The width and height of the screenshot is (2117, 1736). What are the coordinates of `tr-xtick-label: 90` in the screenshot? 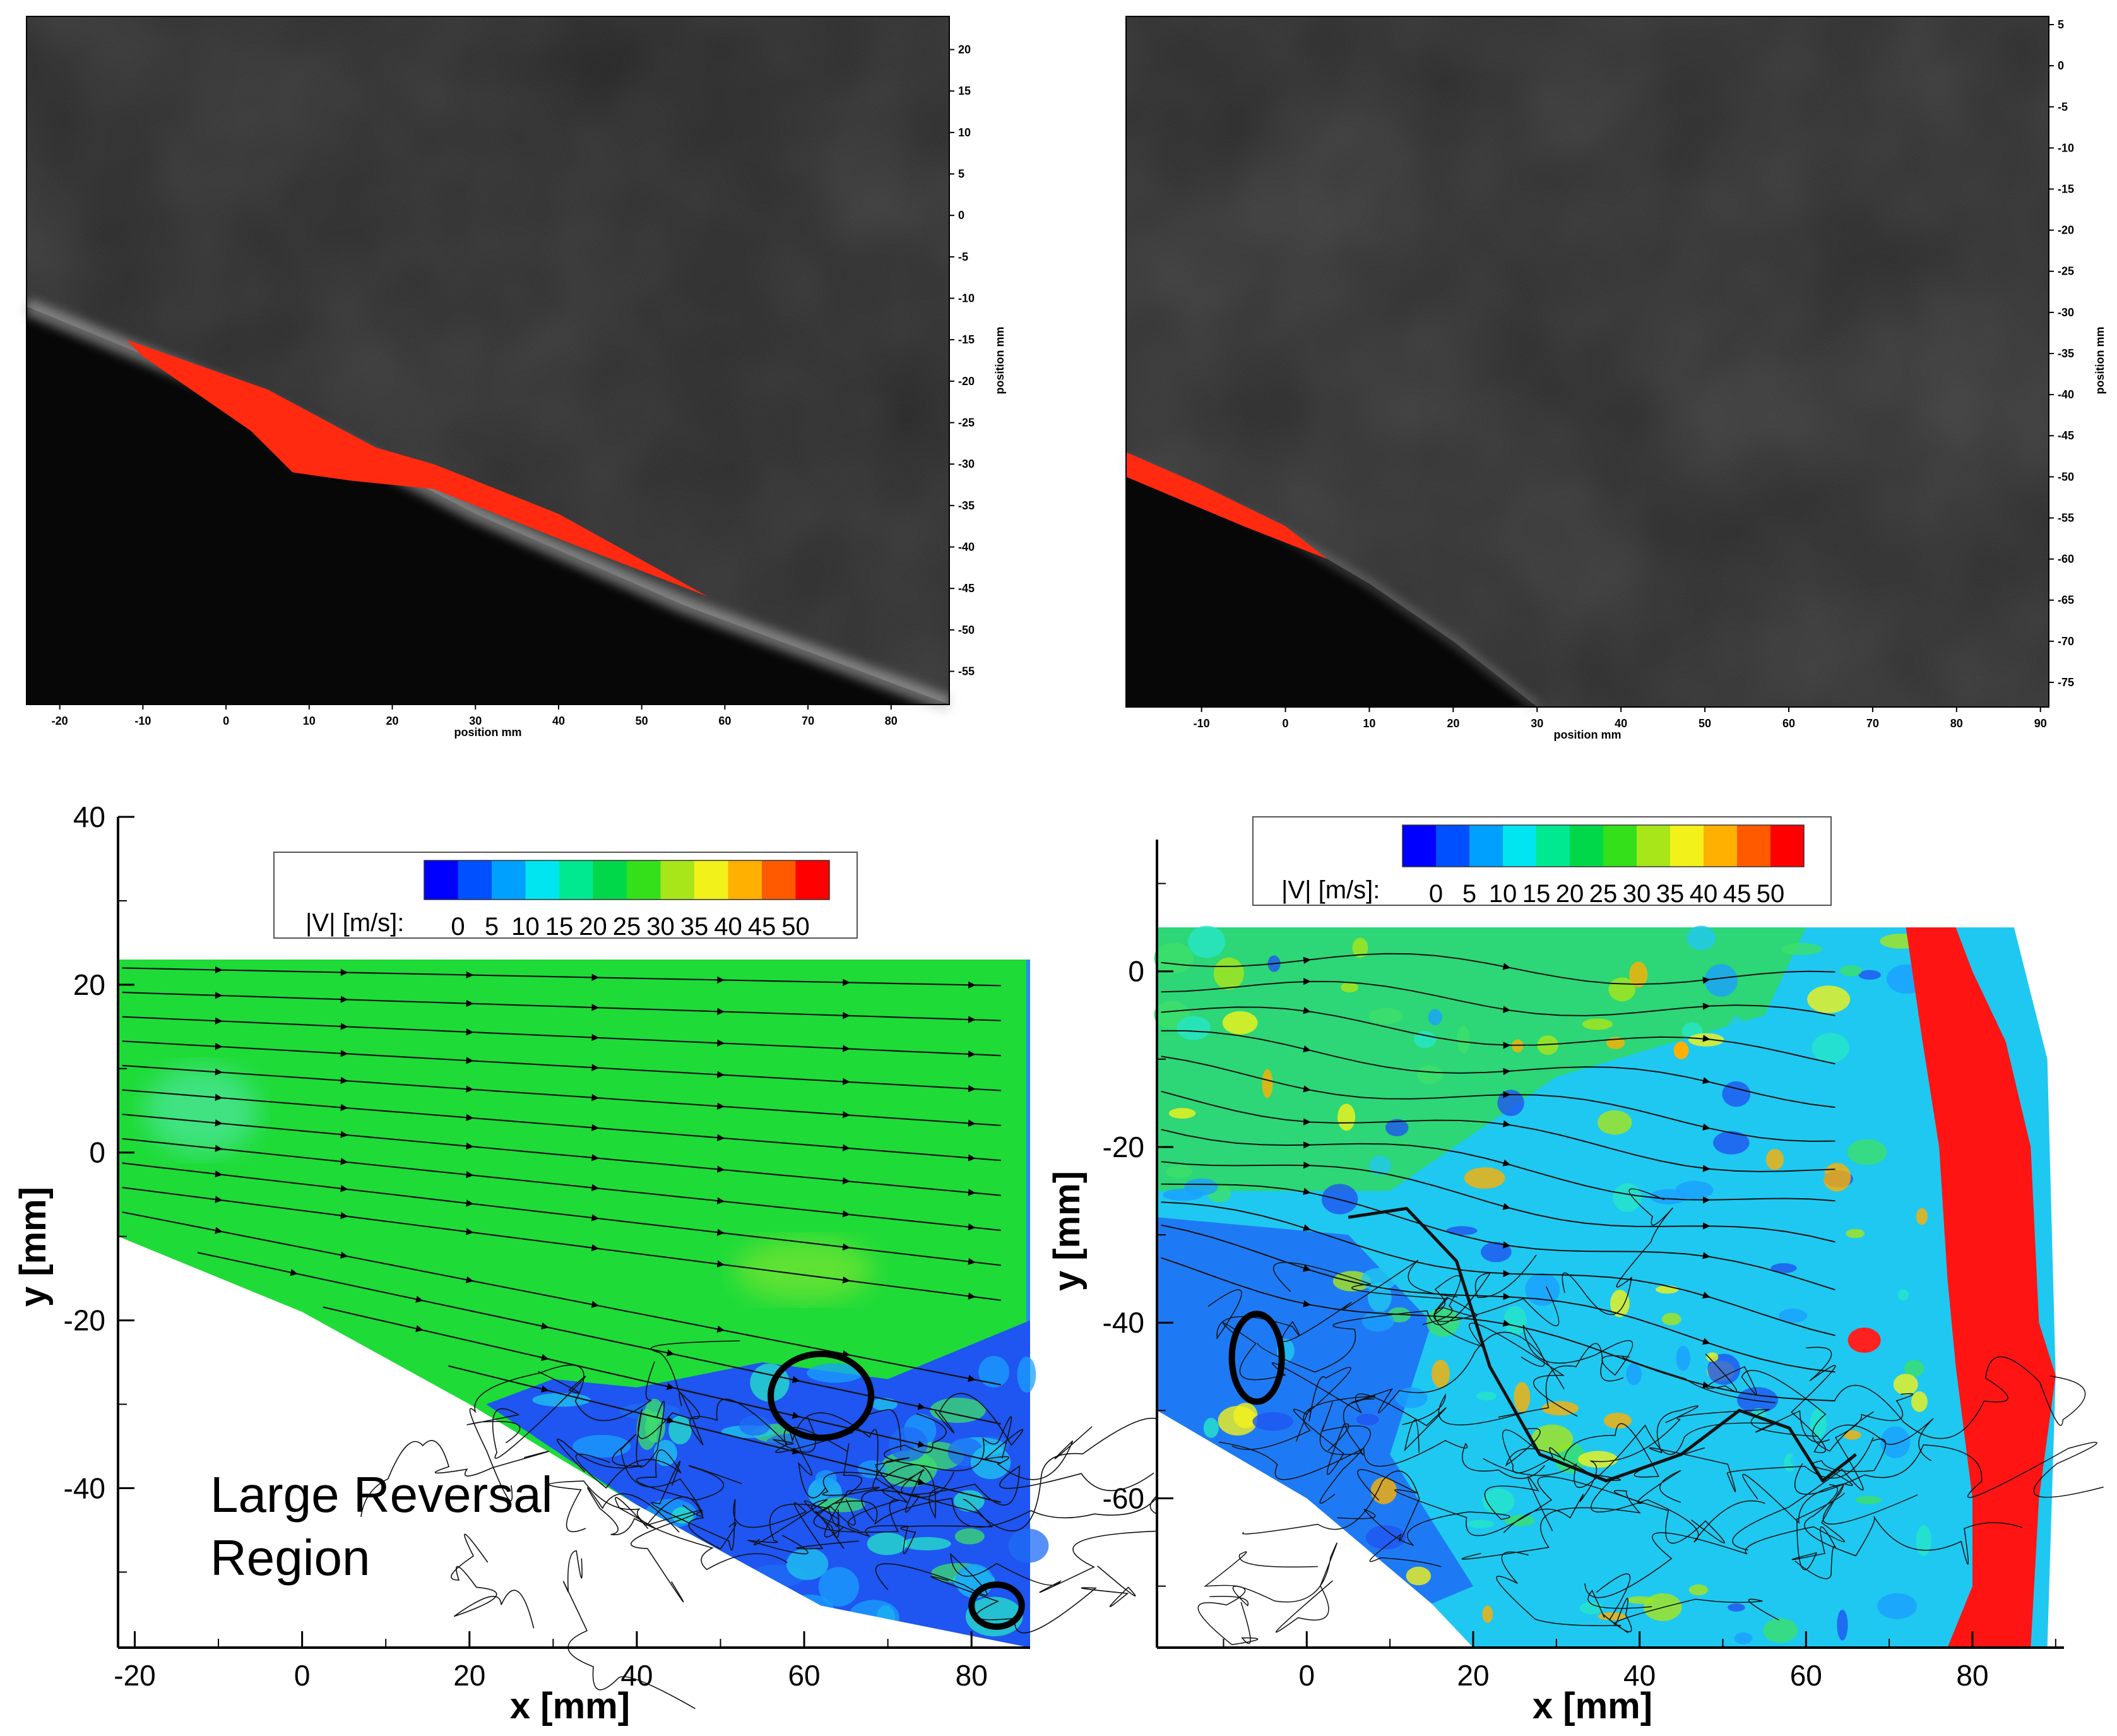 It's located at (2041, 724).